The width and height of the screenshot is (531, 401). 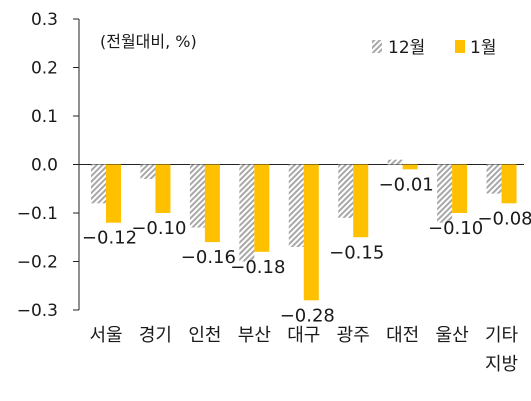 What do you see at coordinates (44, 20) in the screenshot?
I see `y-tick-label: 0.3` at bounding box center [44, 20].